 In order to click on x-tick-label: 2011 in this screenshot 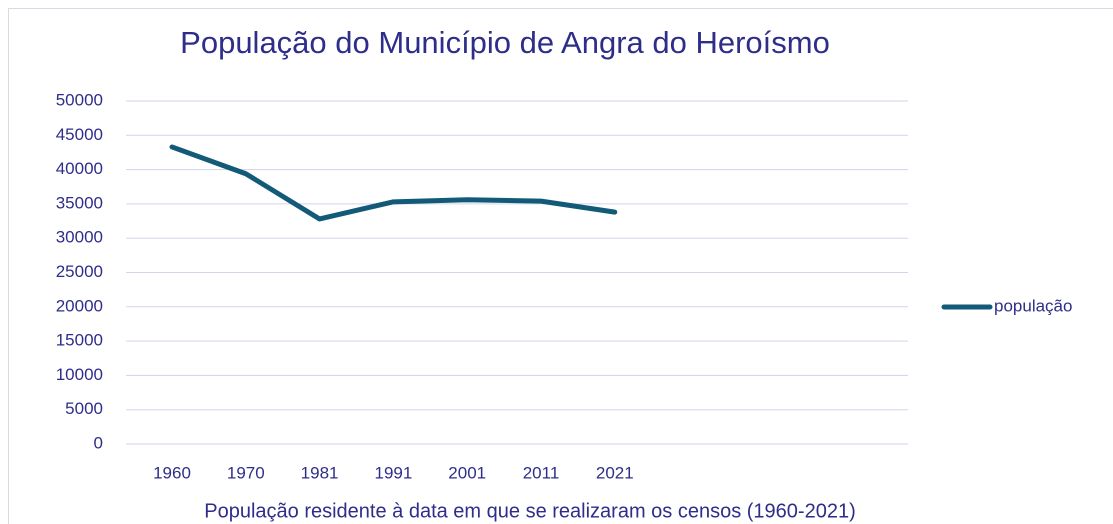, I will do `click(541, 472)`.